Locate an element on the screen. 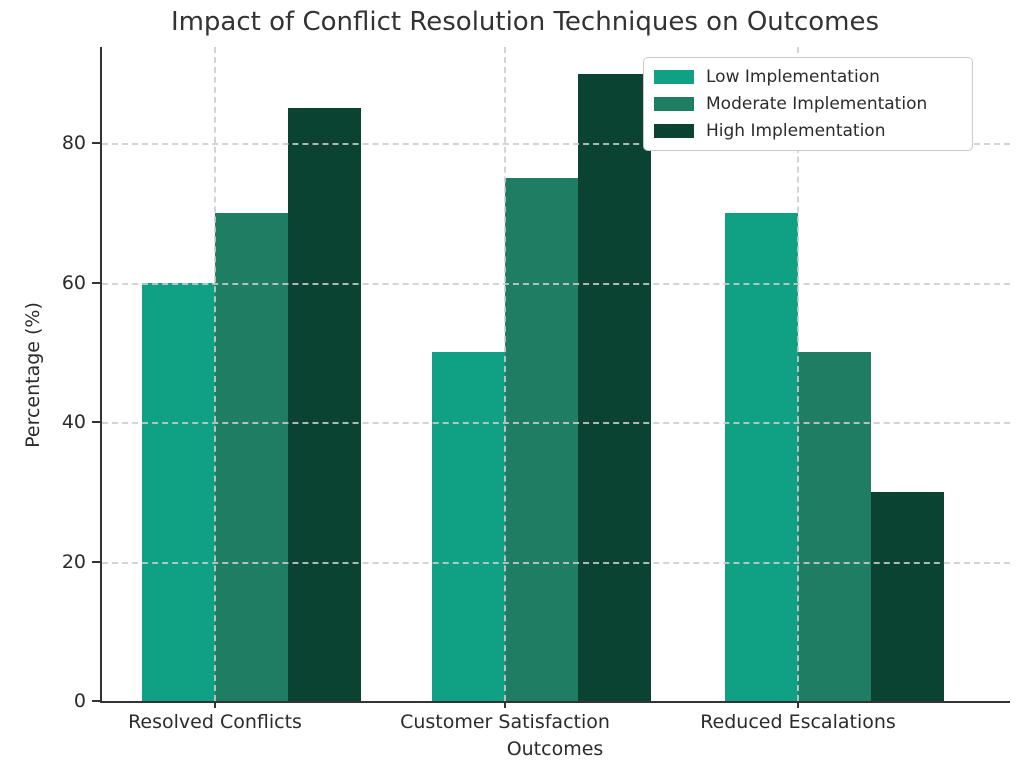 The width and height of the screenshot is (1024, 779). y-axis-label: Percentage (%) is located at coordinates (33, 375).